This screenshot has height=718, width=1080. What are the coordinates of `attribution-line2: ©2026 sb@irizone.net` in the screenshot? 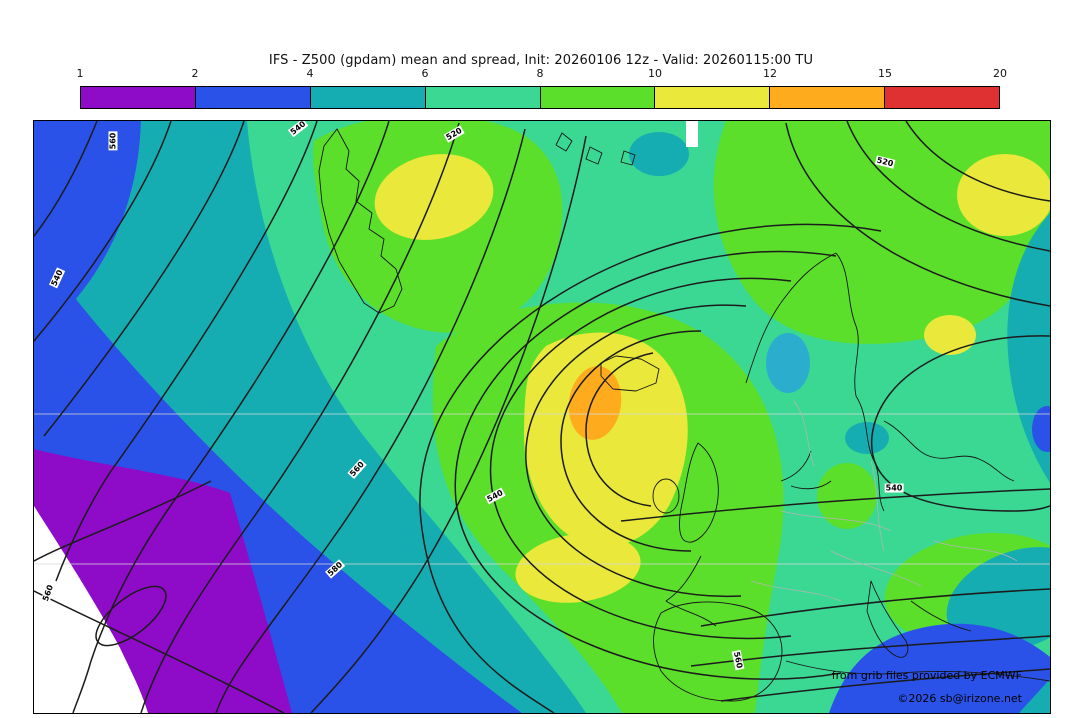 It's located at (959, 698).